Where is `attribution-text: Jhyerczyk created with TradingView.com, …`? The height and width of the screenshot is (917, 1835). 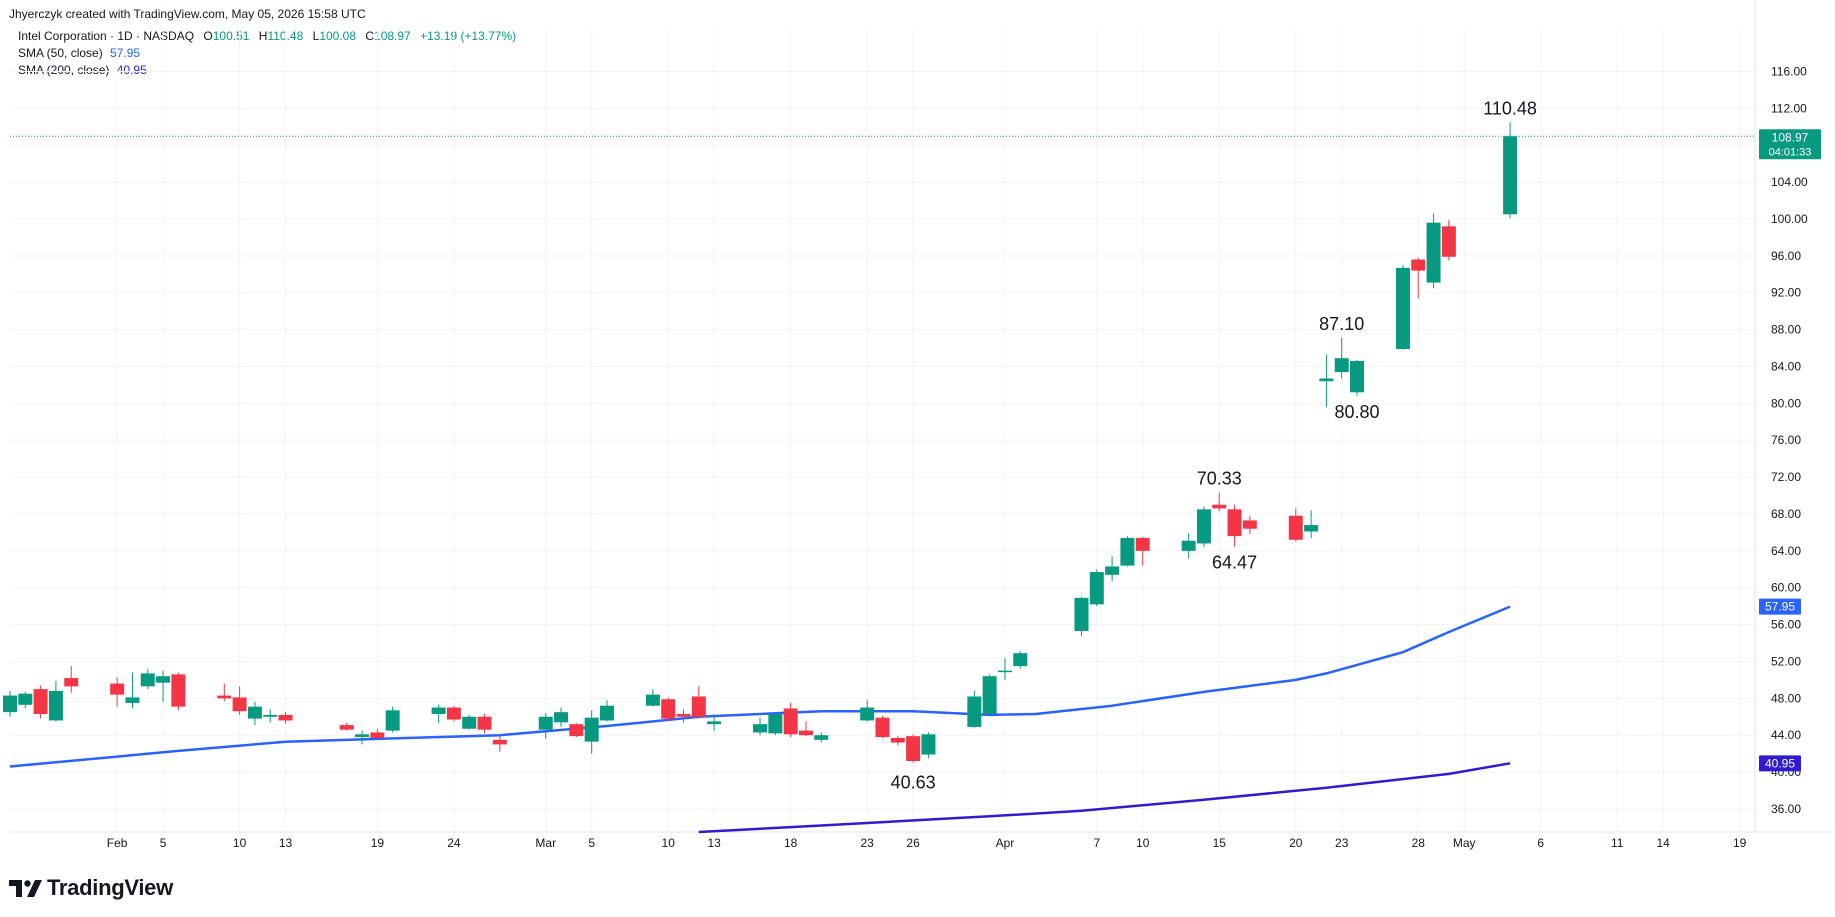
attribution-text: Jhyerczyk created with TradingView.com, … is located at coordinates (187, 14).